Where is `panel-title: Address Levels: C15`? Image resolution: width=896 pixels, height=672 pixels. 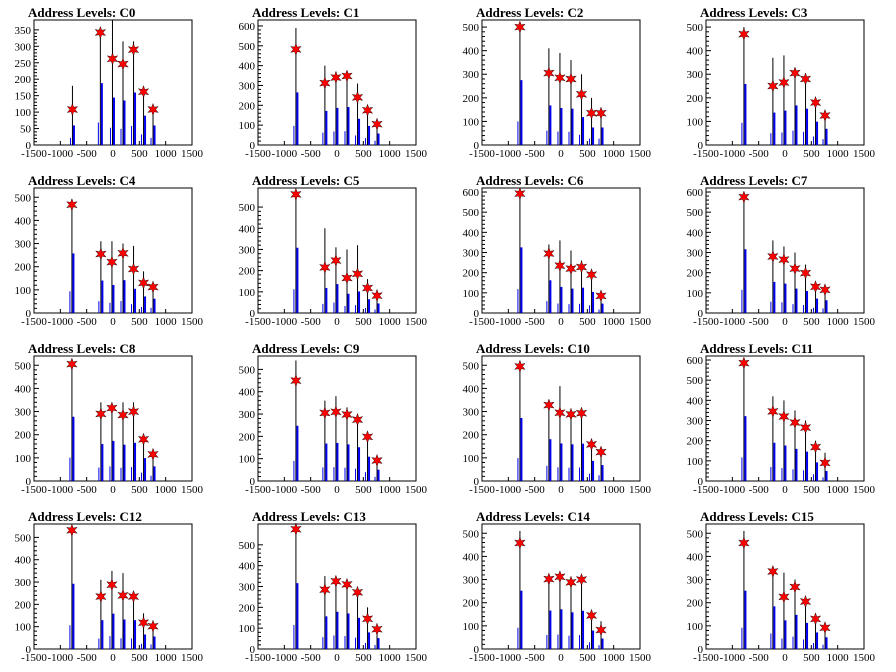 panel-title: Address Levels: C15 is located at coordinates (757, 516).